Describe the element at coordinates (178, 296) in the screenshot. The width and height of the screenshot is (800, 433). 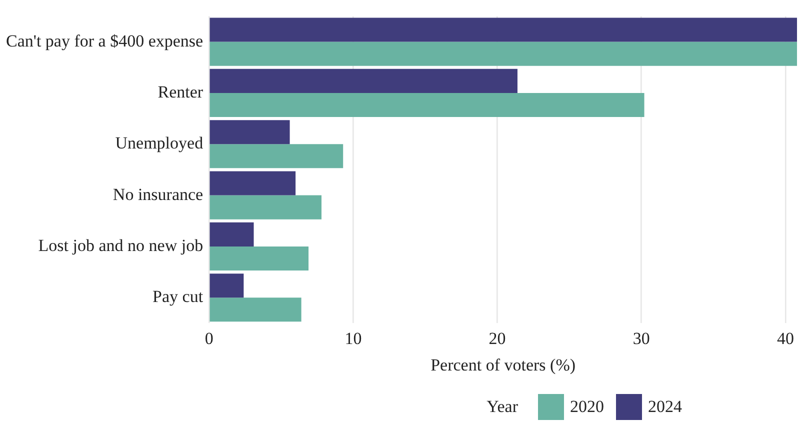
I see `y-tick-label: Pay cut` at that location.